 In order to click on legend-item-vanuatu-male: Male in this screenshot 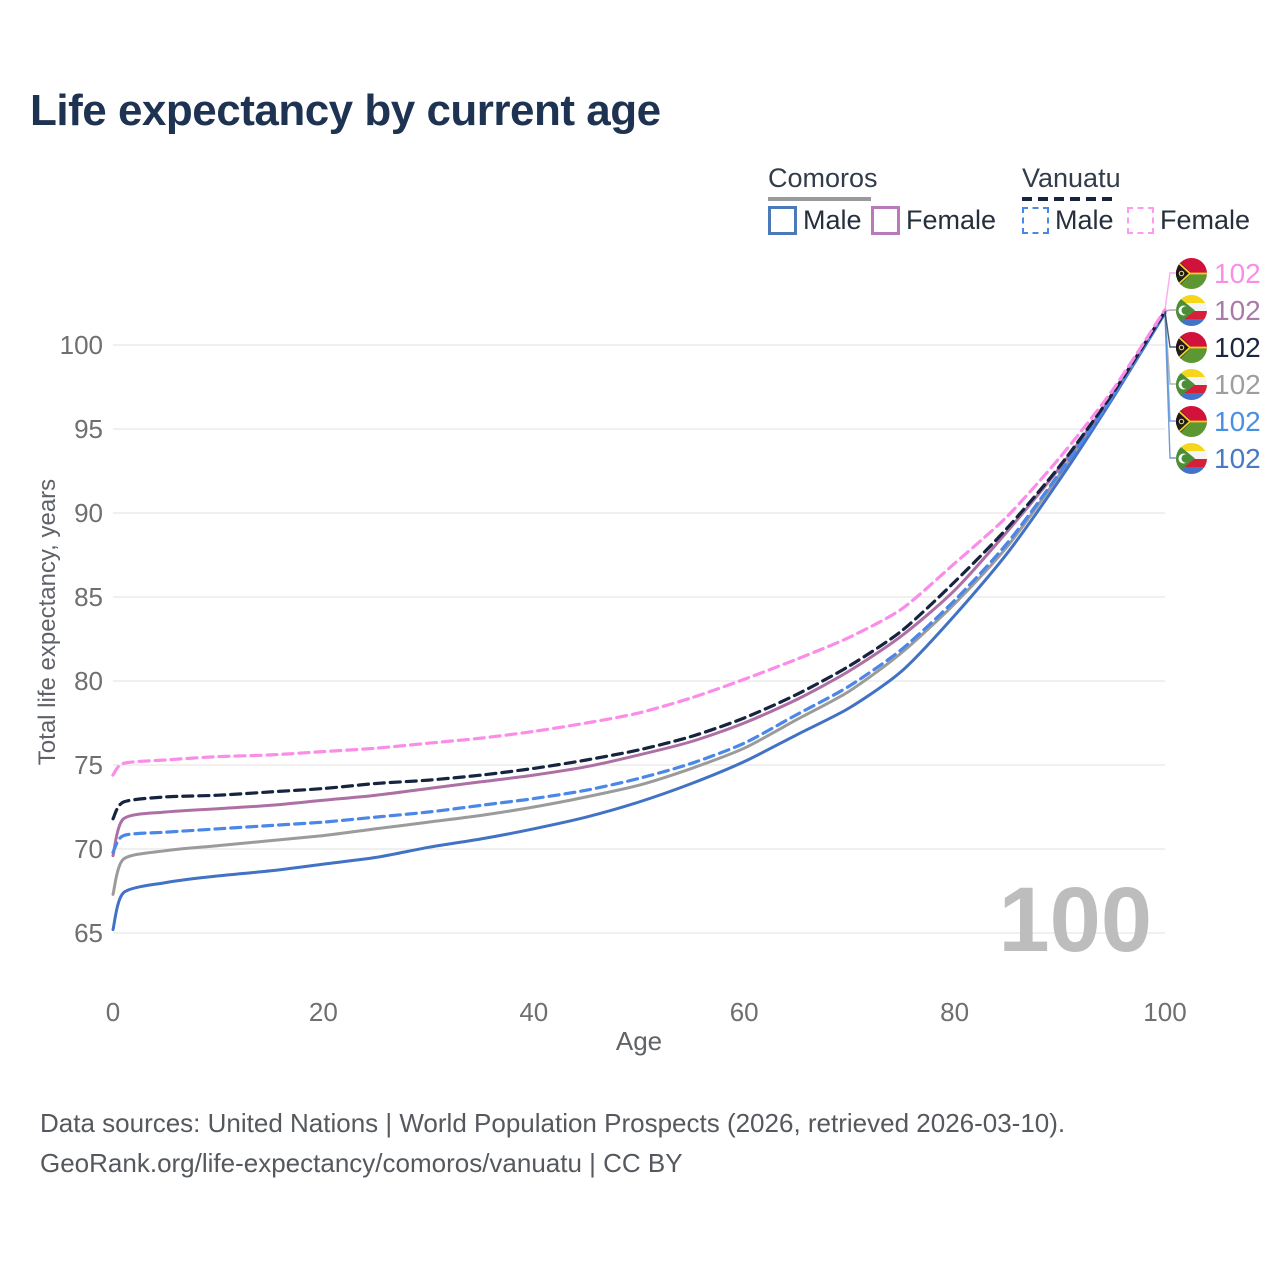, I will do `click(1068, 220)`.